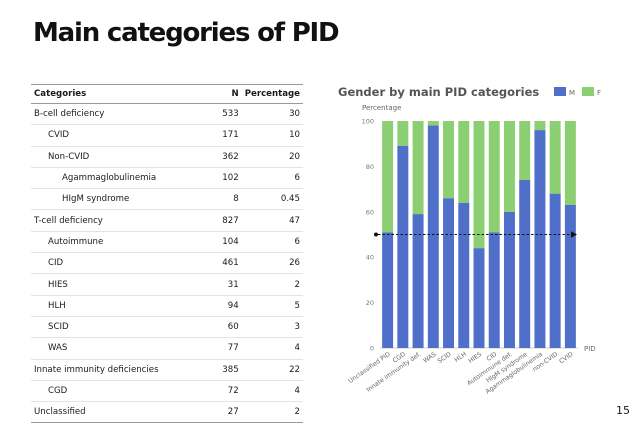 The image size is (640, 425). Describe the element at coordinates (121, 114) in the screenshot. I see `row-category: B-cell deficiency` at that location.